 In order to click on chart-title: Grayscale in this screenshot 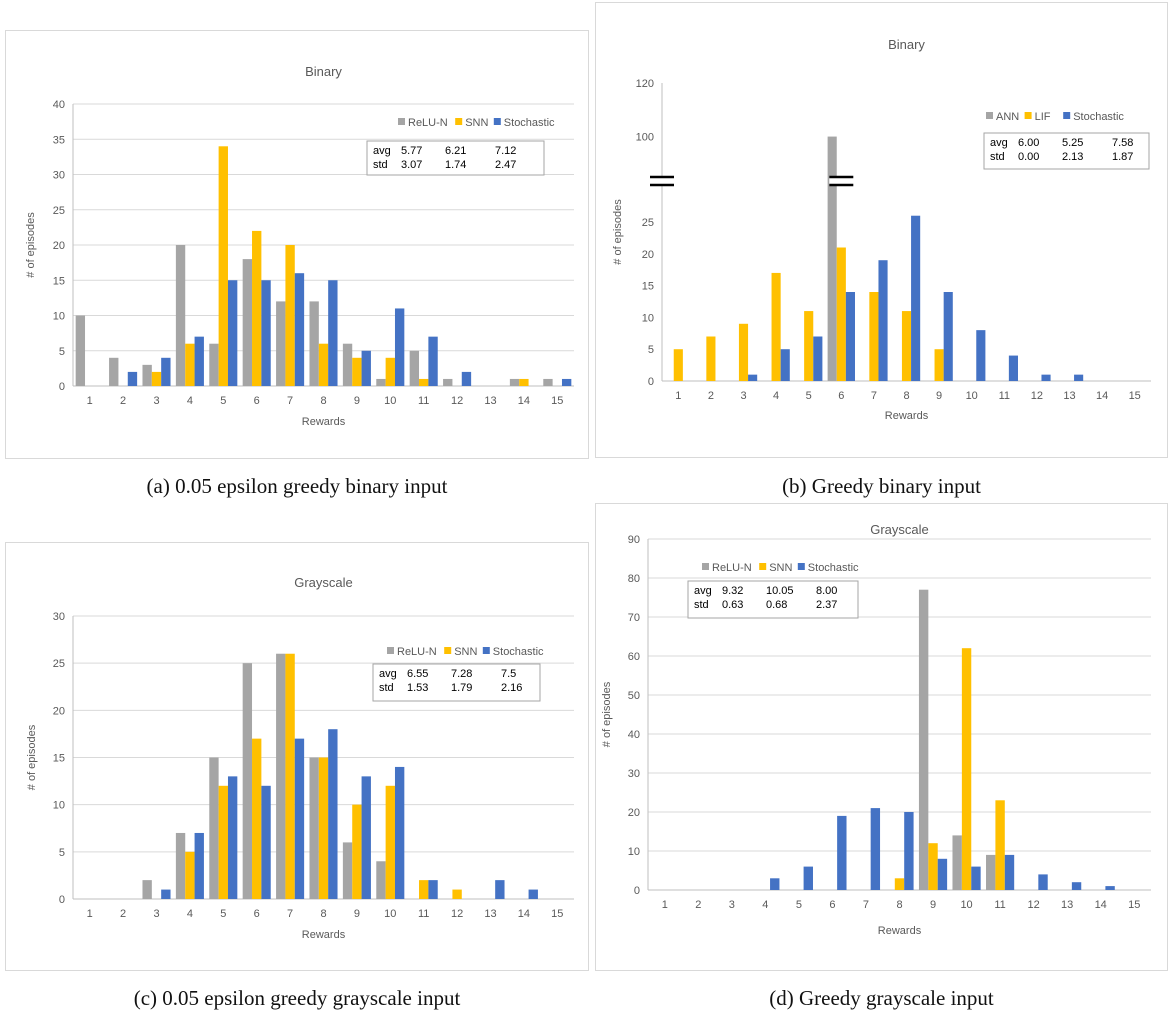, I will do `click(899, 529)`.